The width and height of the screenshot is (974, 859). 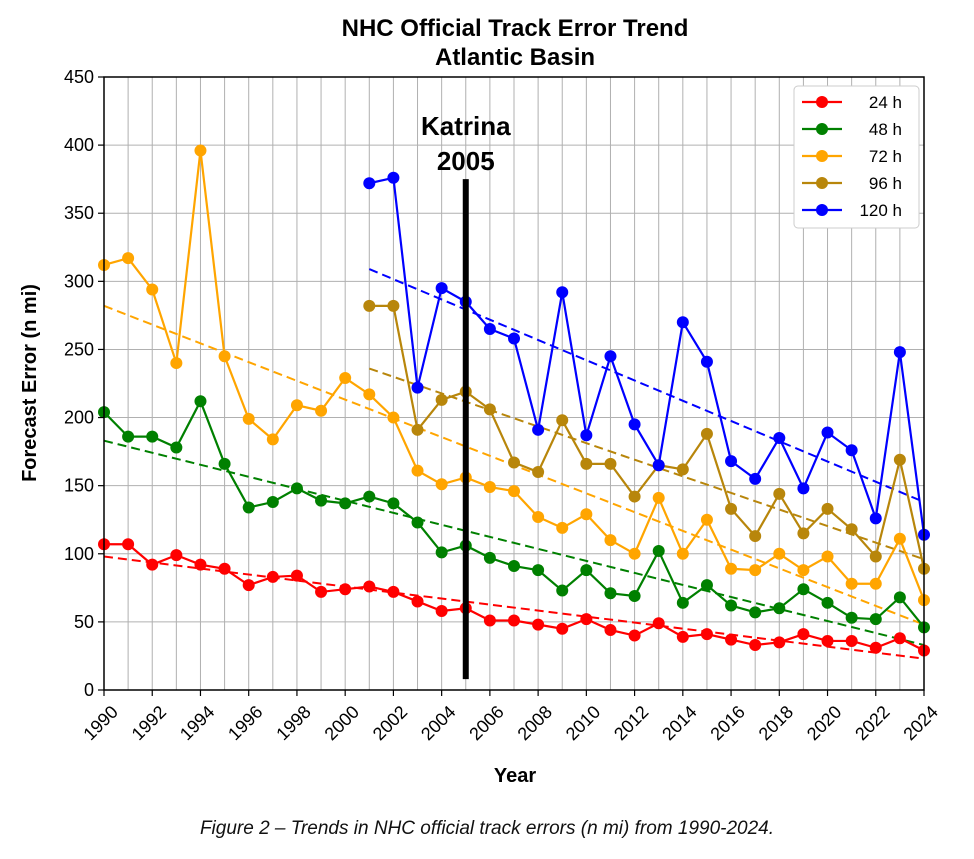 I want to click on y-tick-label: 150, so click(x=79, y=486).